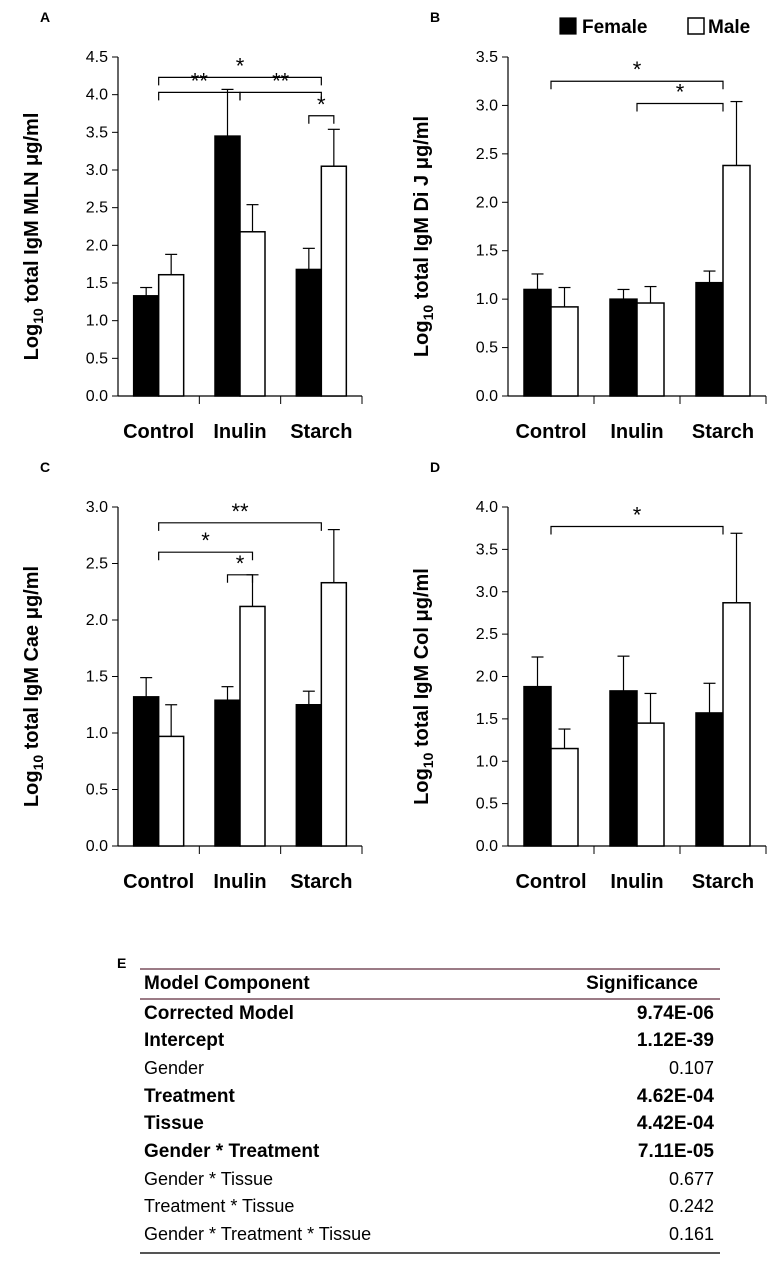  What do you see at coordinates (97, 57) in the screenshot?
I see `y-tick-label: 4.5` at bounding box center [97, 57].